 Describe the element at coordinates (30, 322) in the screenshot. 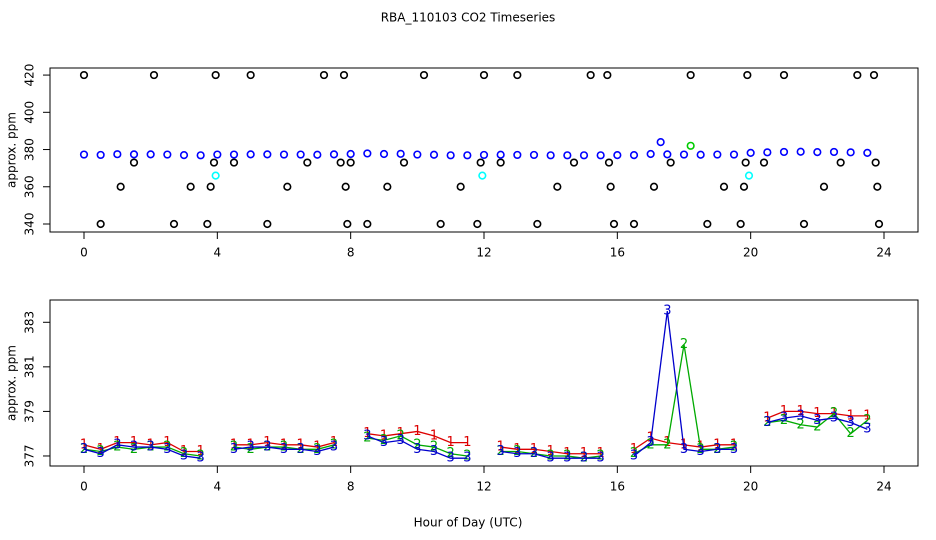

I see `y-tick-label: 383` at that location.